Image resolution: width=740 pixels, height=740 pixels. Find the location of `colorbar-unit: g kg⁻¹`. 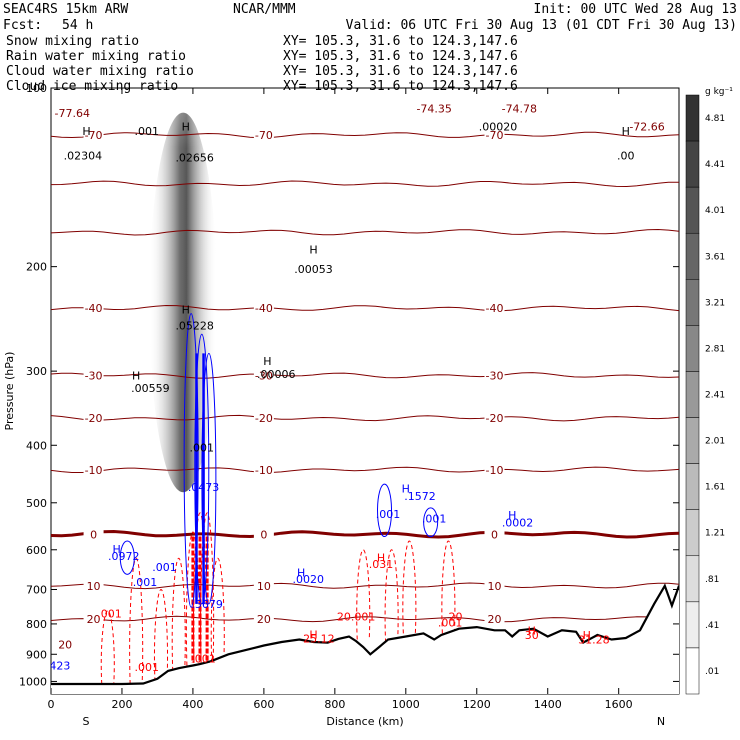

colorbar-unit: g kg⁻¹ is located at coordinates (719, 92).